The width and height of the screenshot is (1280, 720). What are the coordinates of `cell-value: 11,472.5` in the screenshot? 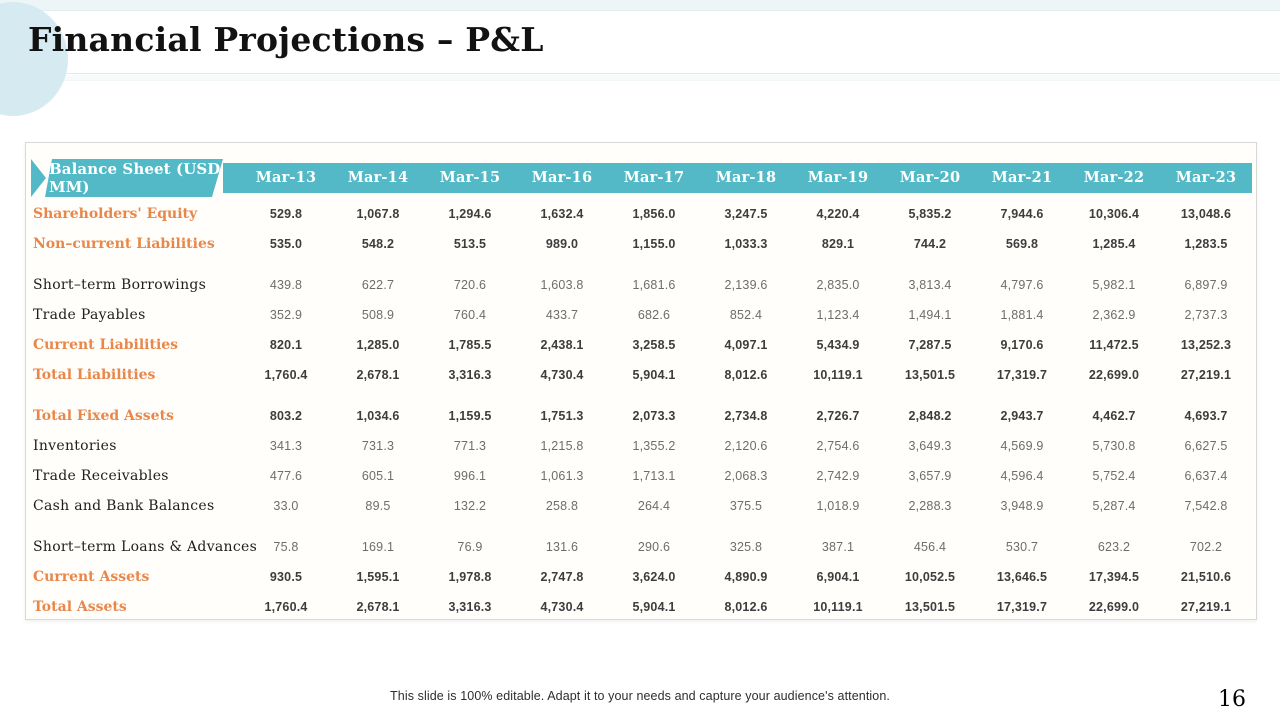 It's located at (1114, 345).